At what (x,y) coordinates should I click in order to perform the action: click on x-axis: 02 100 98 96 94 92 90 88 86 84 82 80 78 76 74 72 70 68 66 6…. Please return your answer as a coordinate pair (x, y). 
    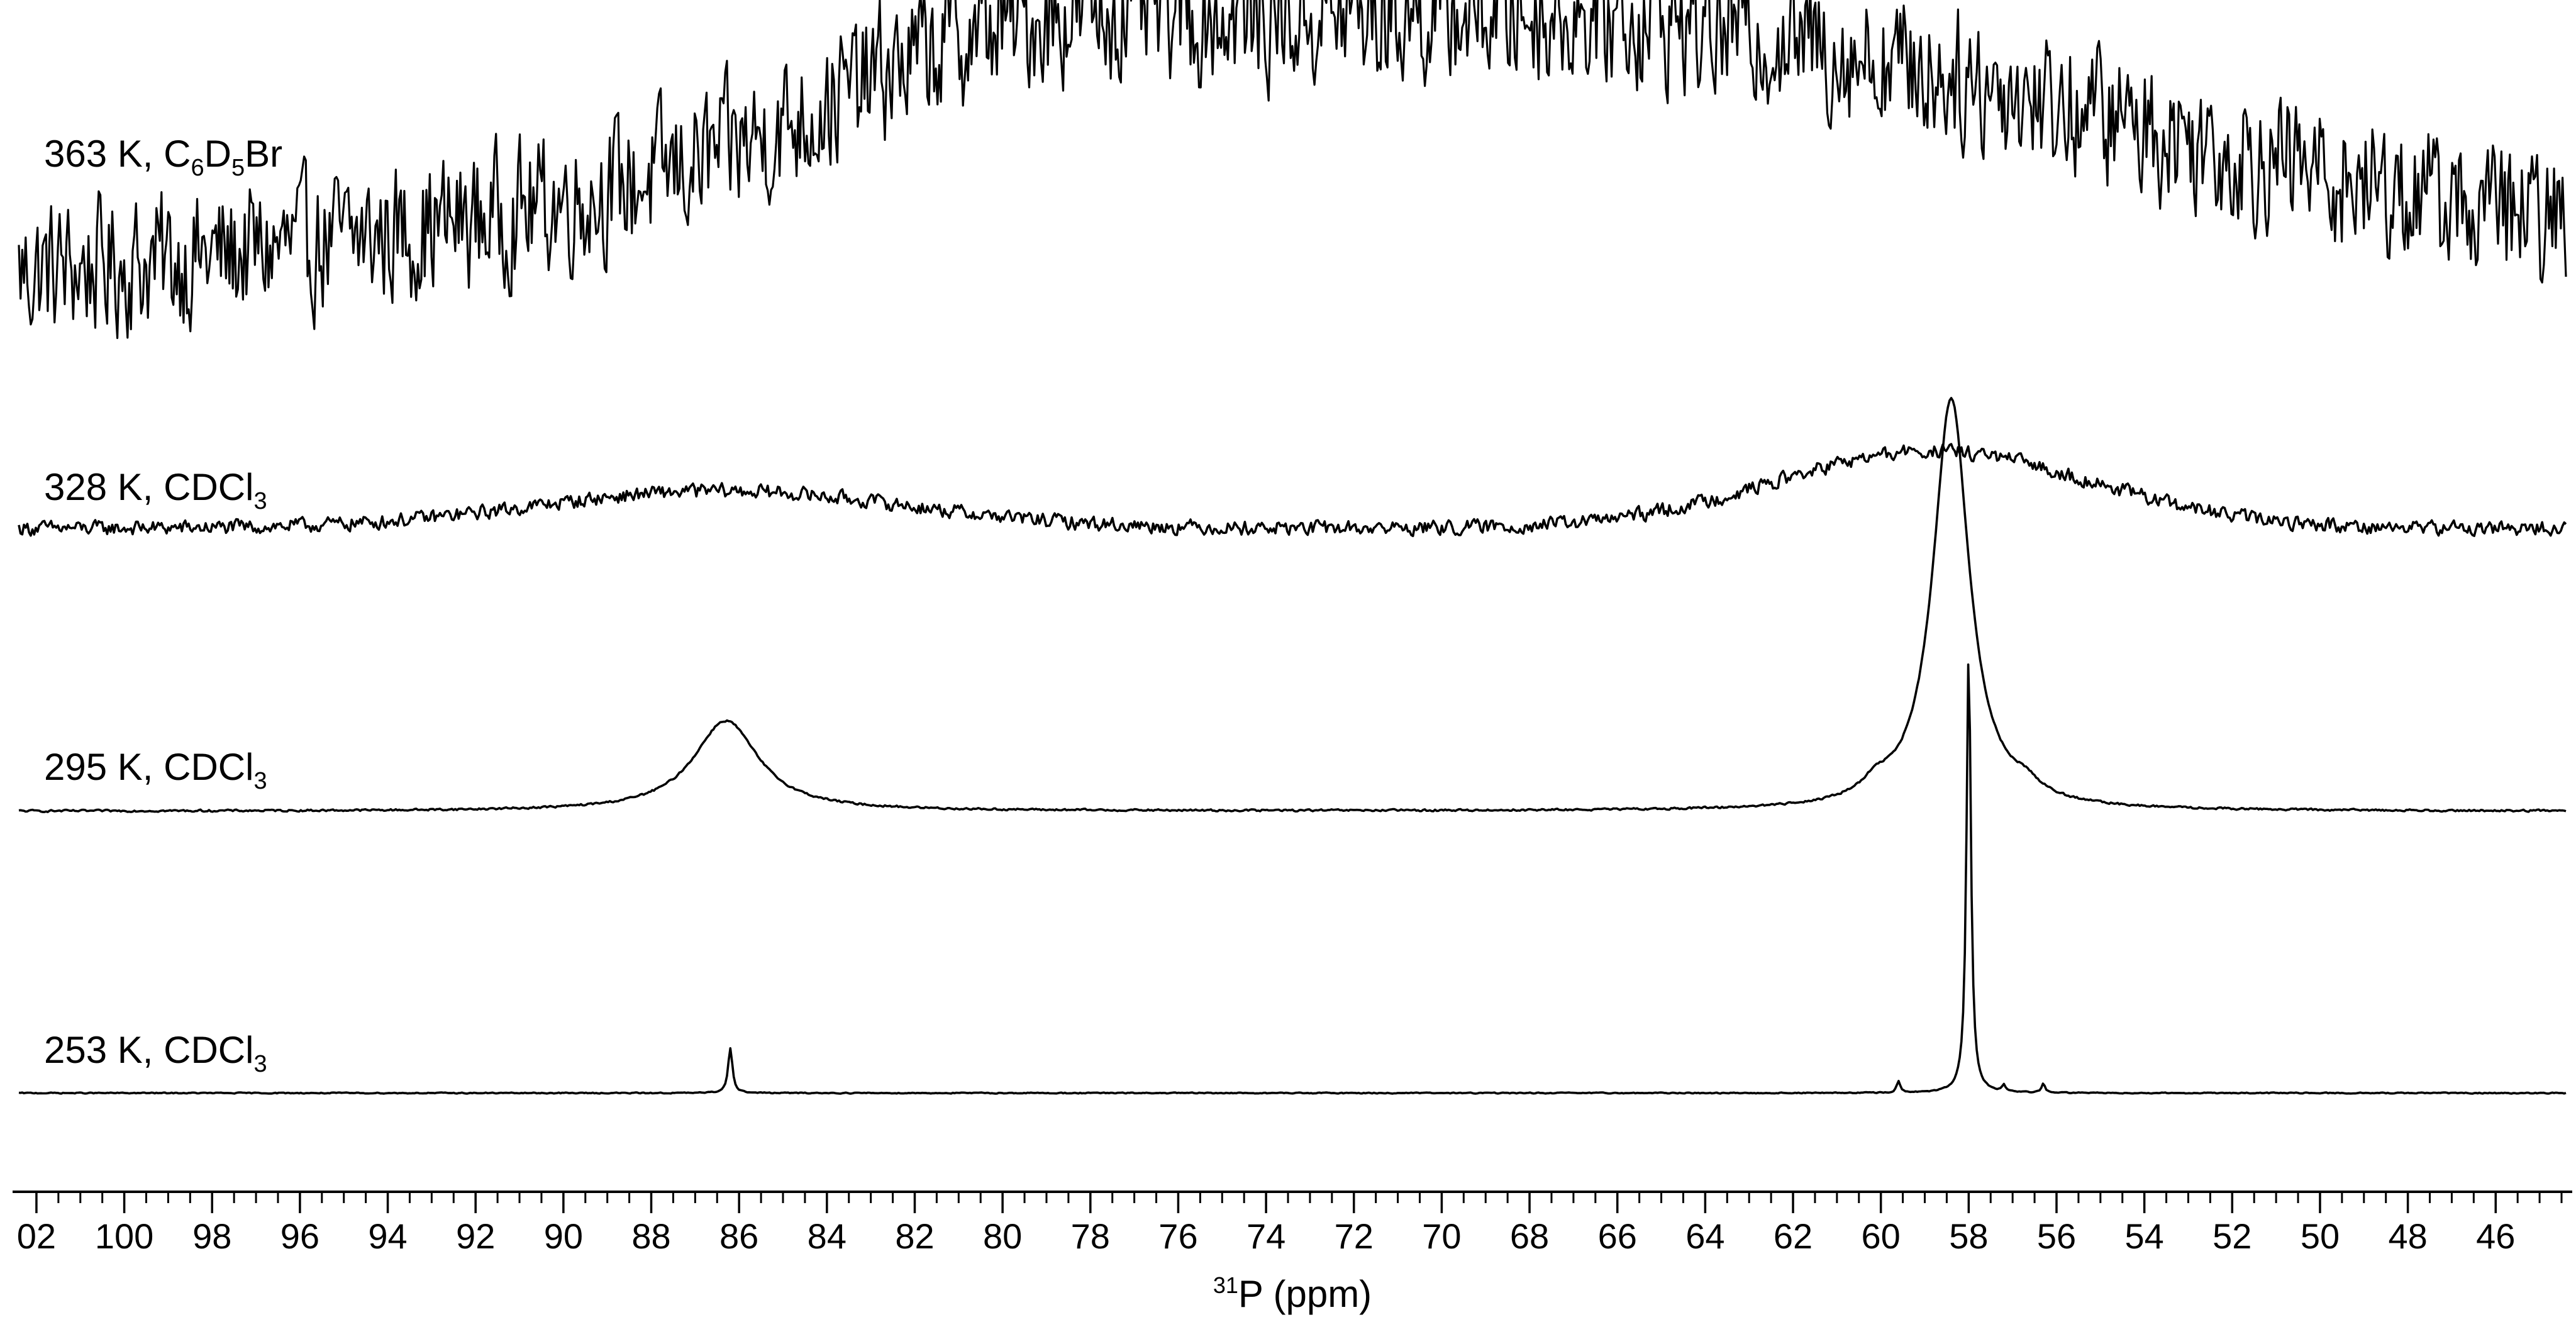
    Looking at the image, I should click on (1292, 1253).